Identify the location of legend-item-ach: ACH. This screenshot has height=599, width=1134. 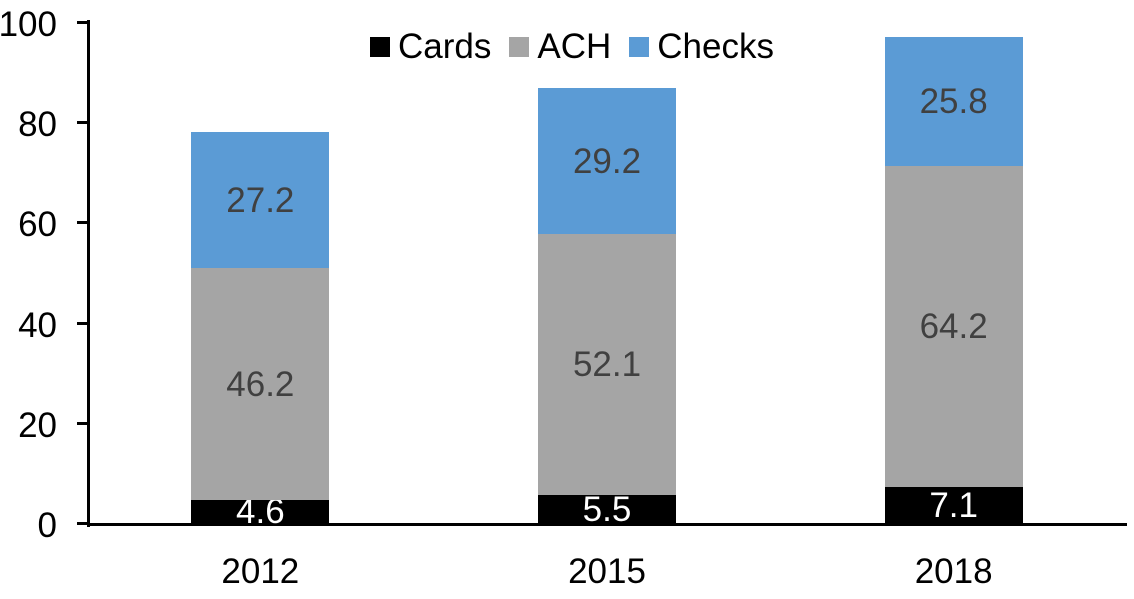
(560, 46).